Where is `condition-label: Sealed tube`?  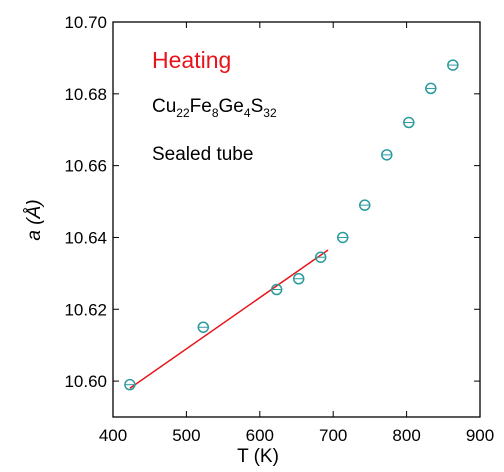
condition-label: Sealed tube is located at coordinates (202, 154).